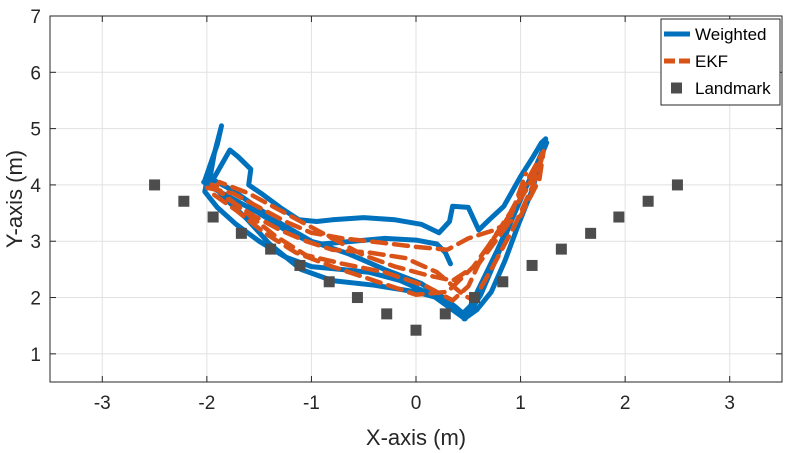  What do you see at coordinates (729, 403) in the screenshot?
I see `x-tick-label: 3` at bounding box center [729, 403].